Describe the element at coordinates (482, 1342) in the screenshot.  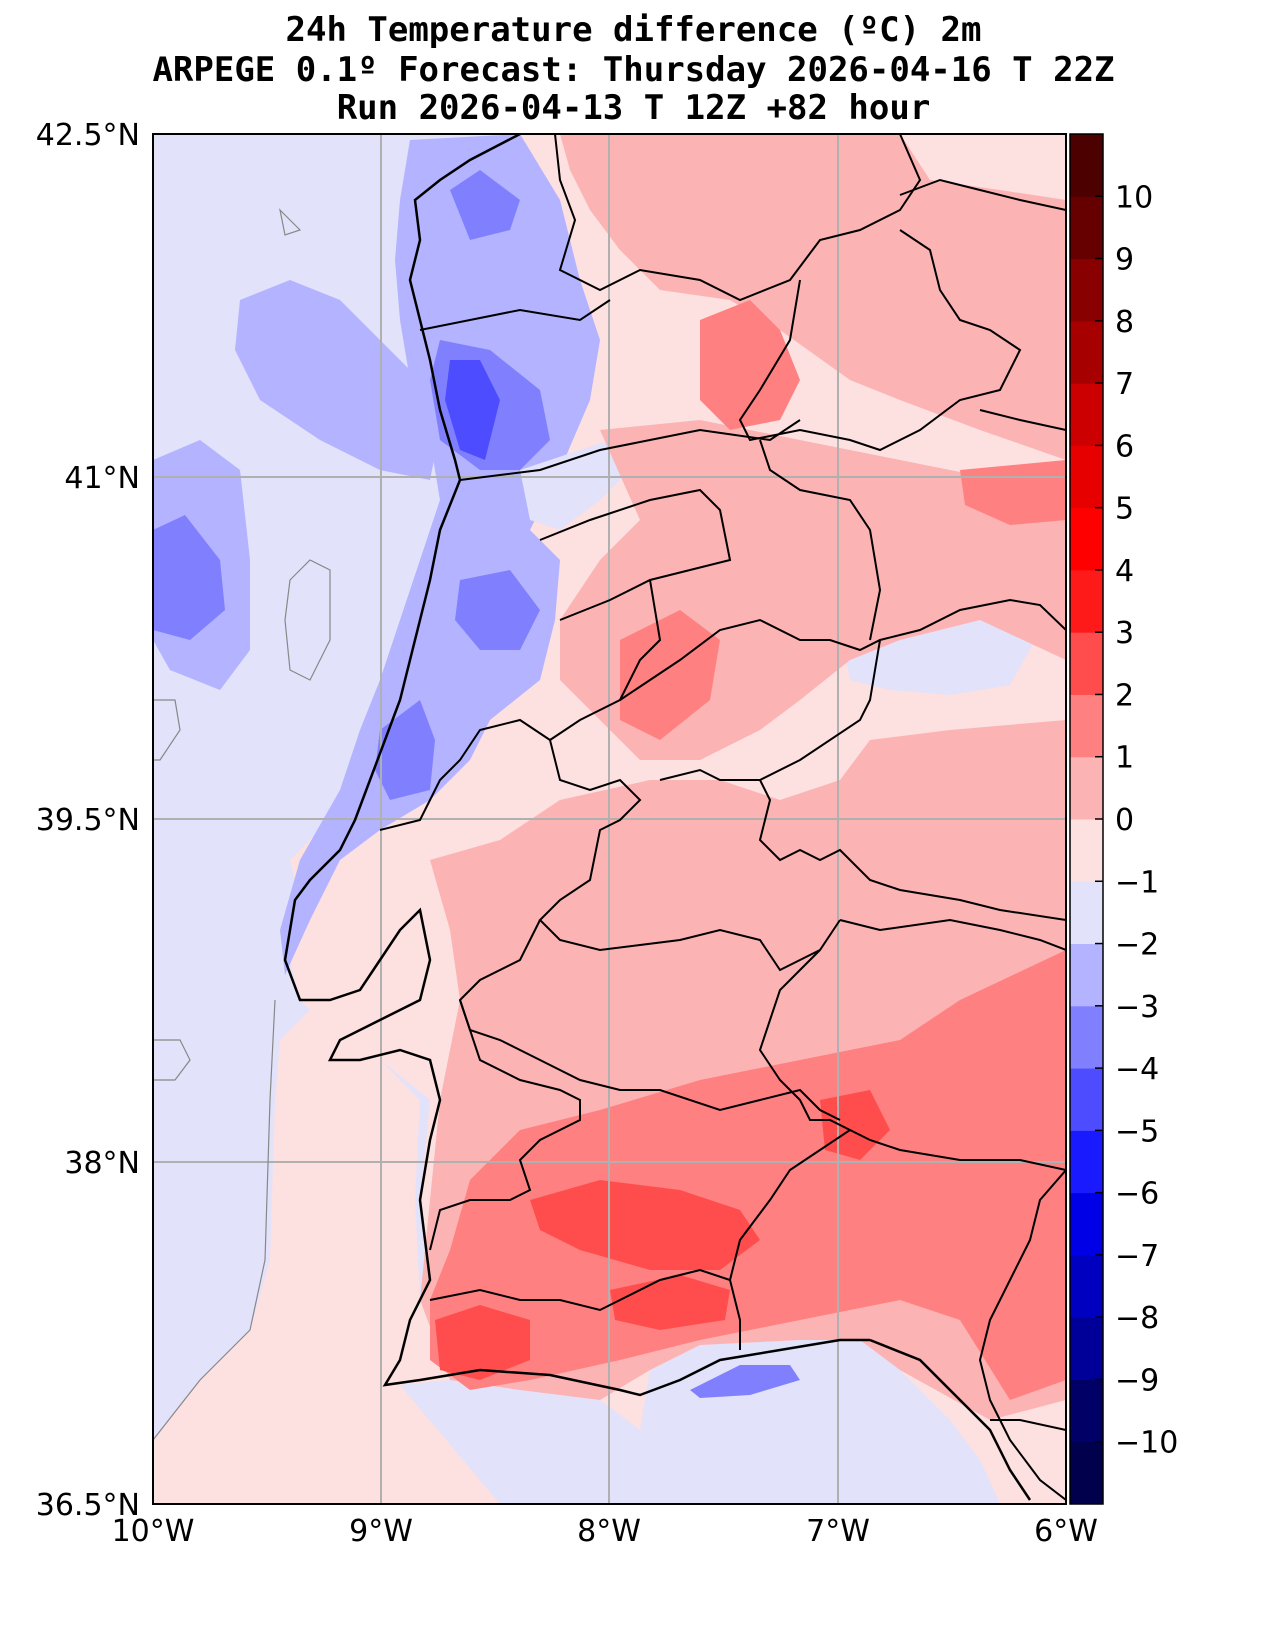
I see `hotter-core-southwest` at that location.